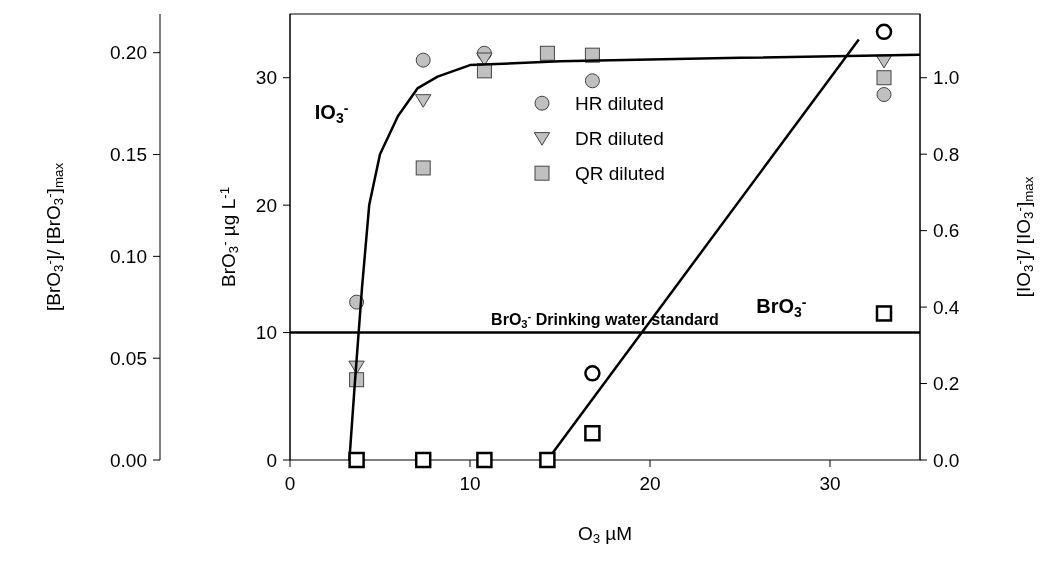 This screenshot has height=567, width=1054. What do you see at coordinates (128, 256) in the screenshot?
I see `y3-tick-label: 0.10` at bounding box center [128, 256].